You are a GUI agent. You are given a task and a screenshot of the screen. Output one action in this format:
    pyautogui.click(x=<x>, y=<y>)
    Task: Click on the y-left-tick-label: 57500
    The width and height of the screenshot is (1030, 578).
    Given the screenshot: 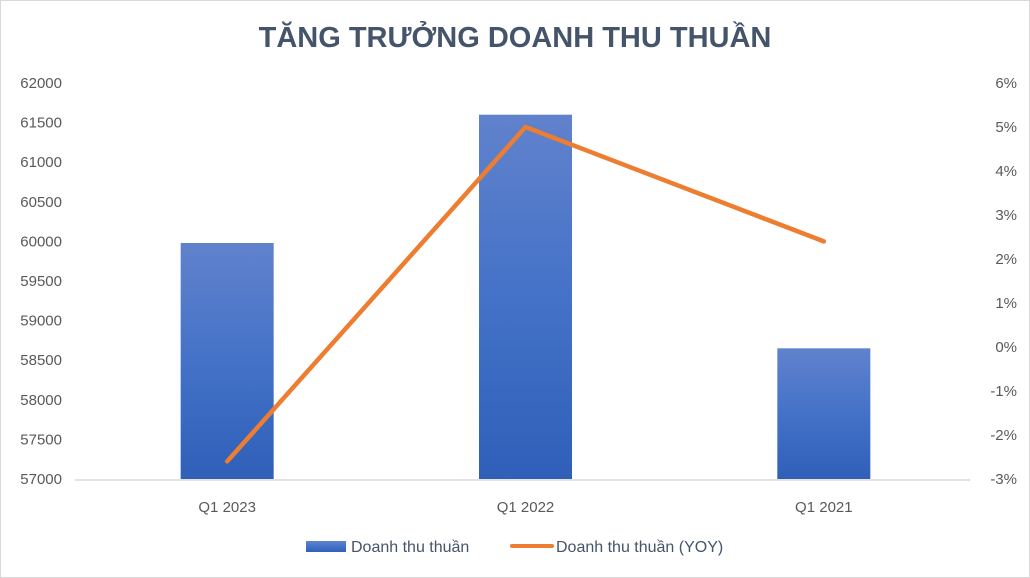 What is the action you would take?
    pyautogui.click(x=41, y=439)
    